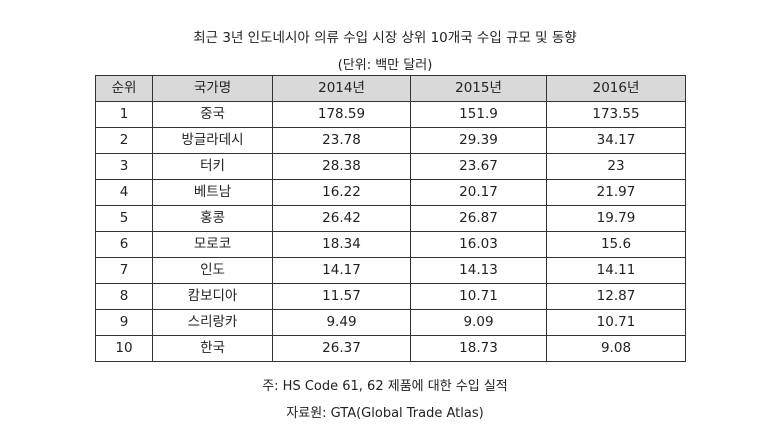 Image resolution: width=770 pixels, height=448 pixels. I want to click on cell-2016: 173.55, so click(616, 114).